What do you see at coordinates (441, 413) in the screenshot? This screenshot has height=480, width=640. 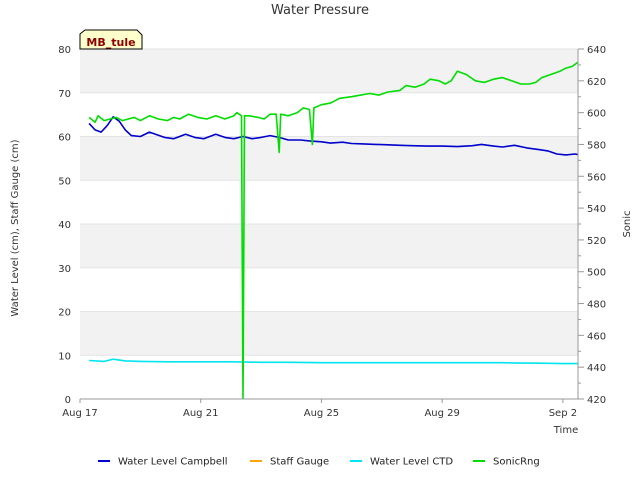 I see `x-tick-label: Aug 29` at bounding box center [441, 413].